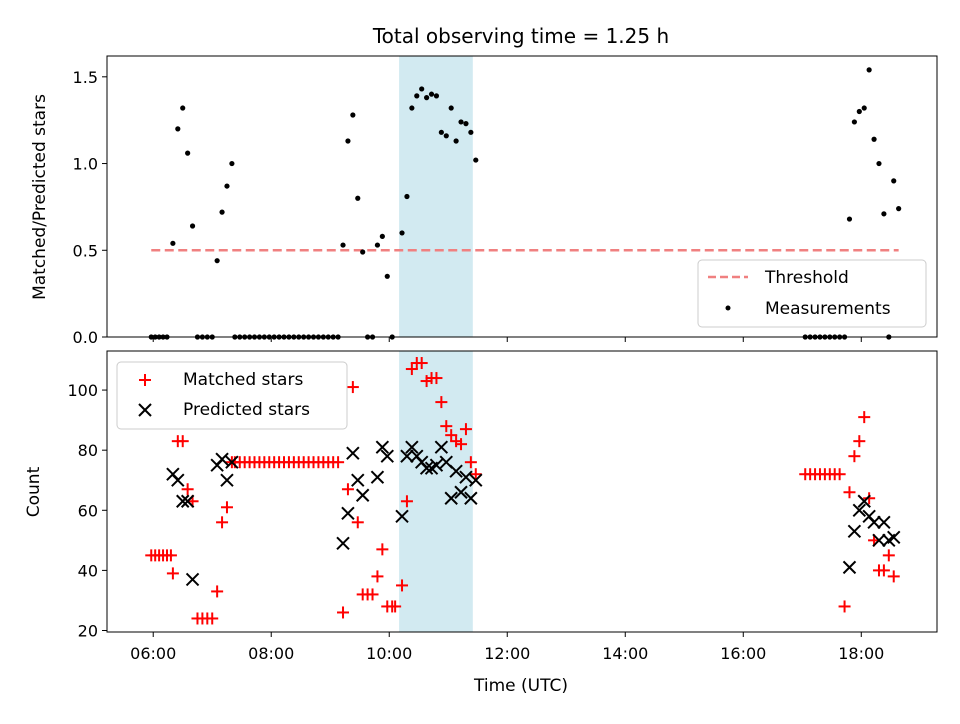 The width and height of the screenshot is (960, 724). What do you see at coordinates (520, 686) in the screenshot?
I see `x-axis-label: Time (UTC)` at bounding box center [520, 686].